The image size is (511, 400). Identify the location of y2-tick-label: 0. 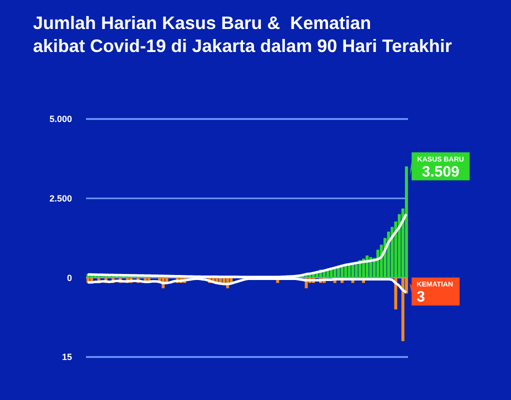
(69, 277).